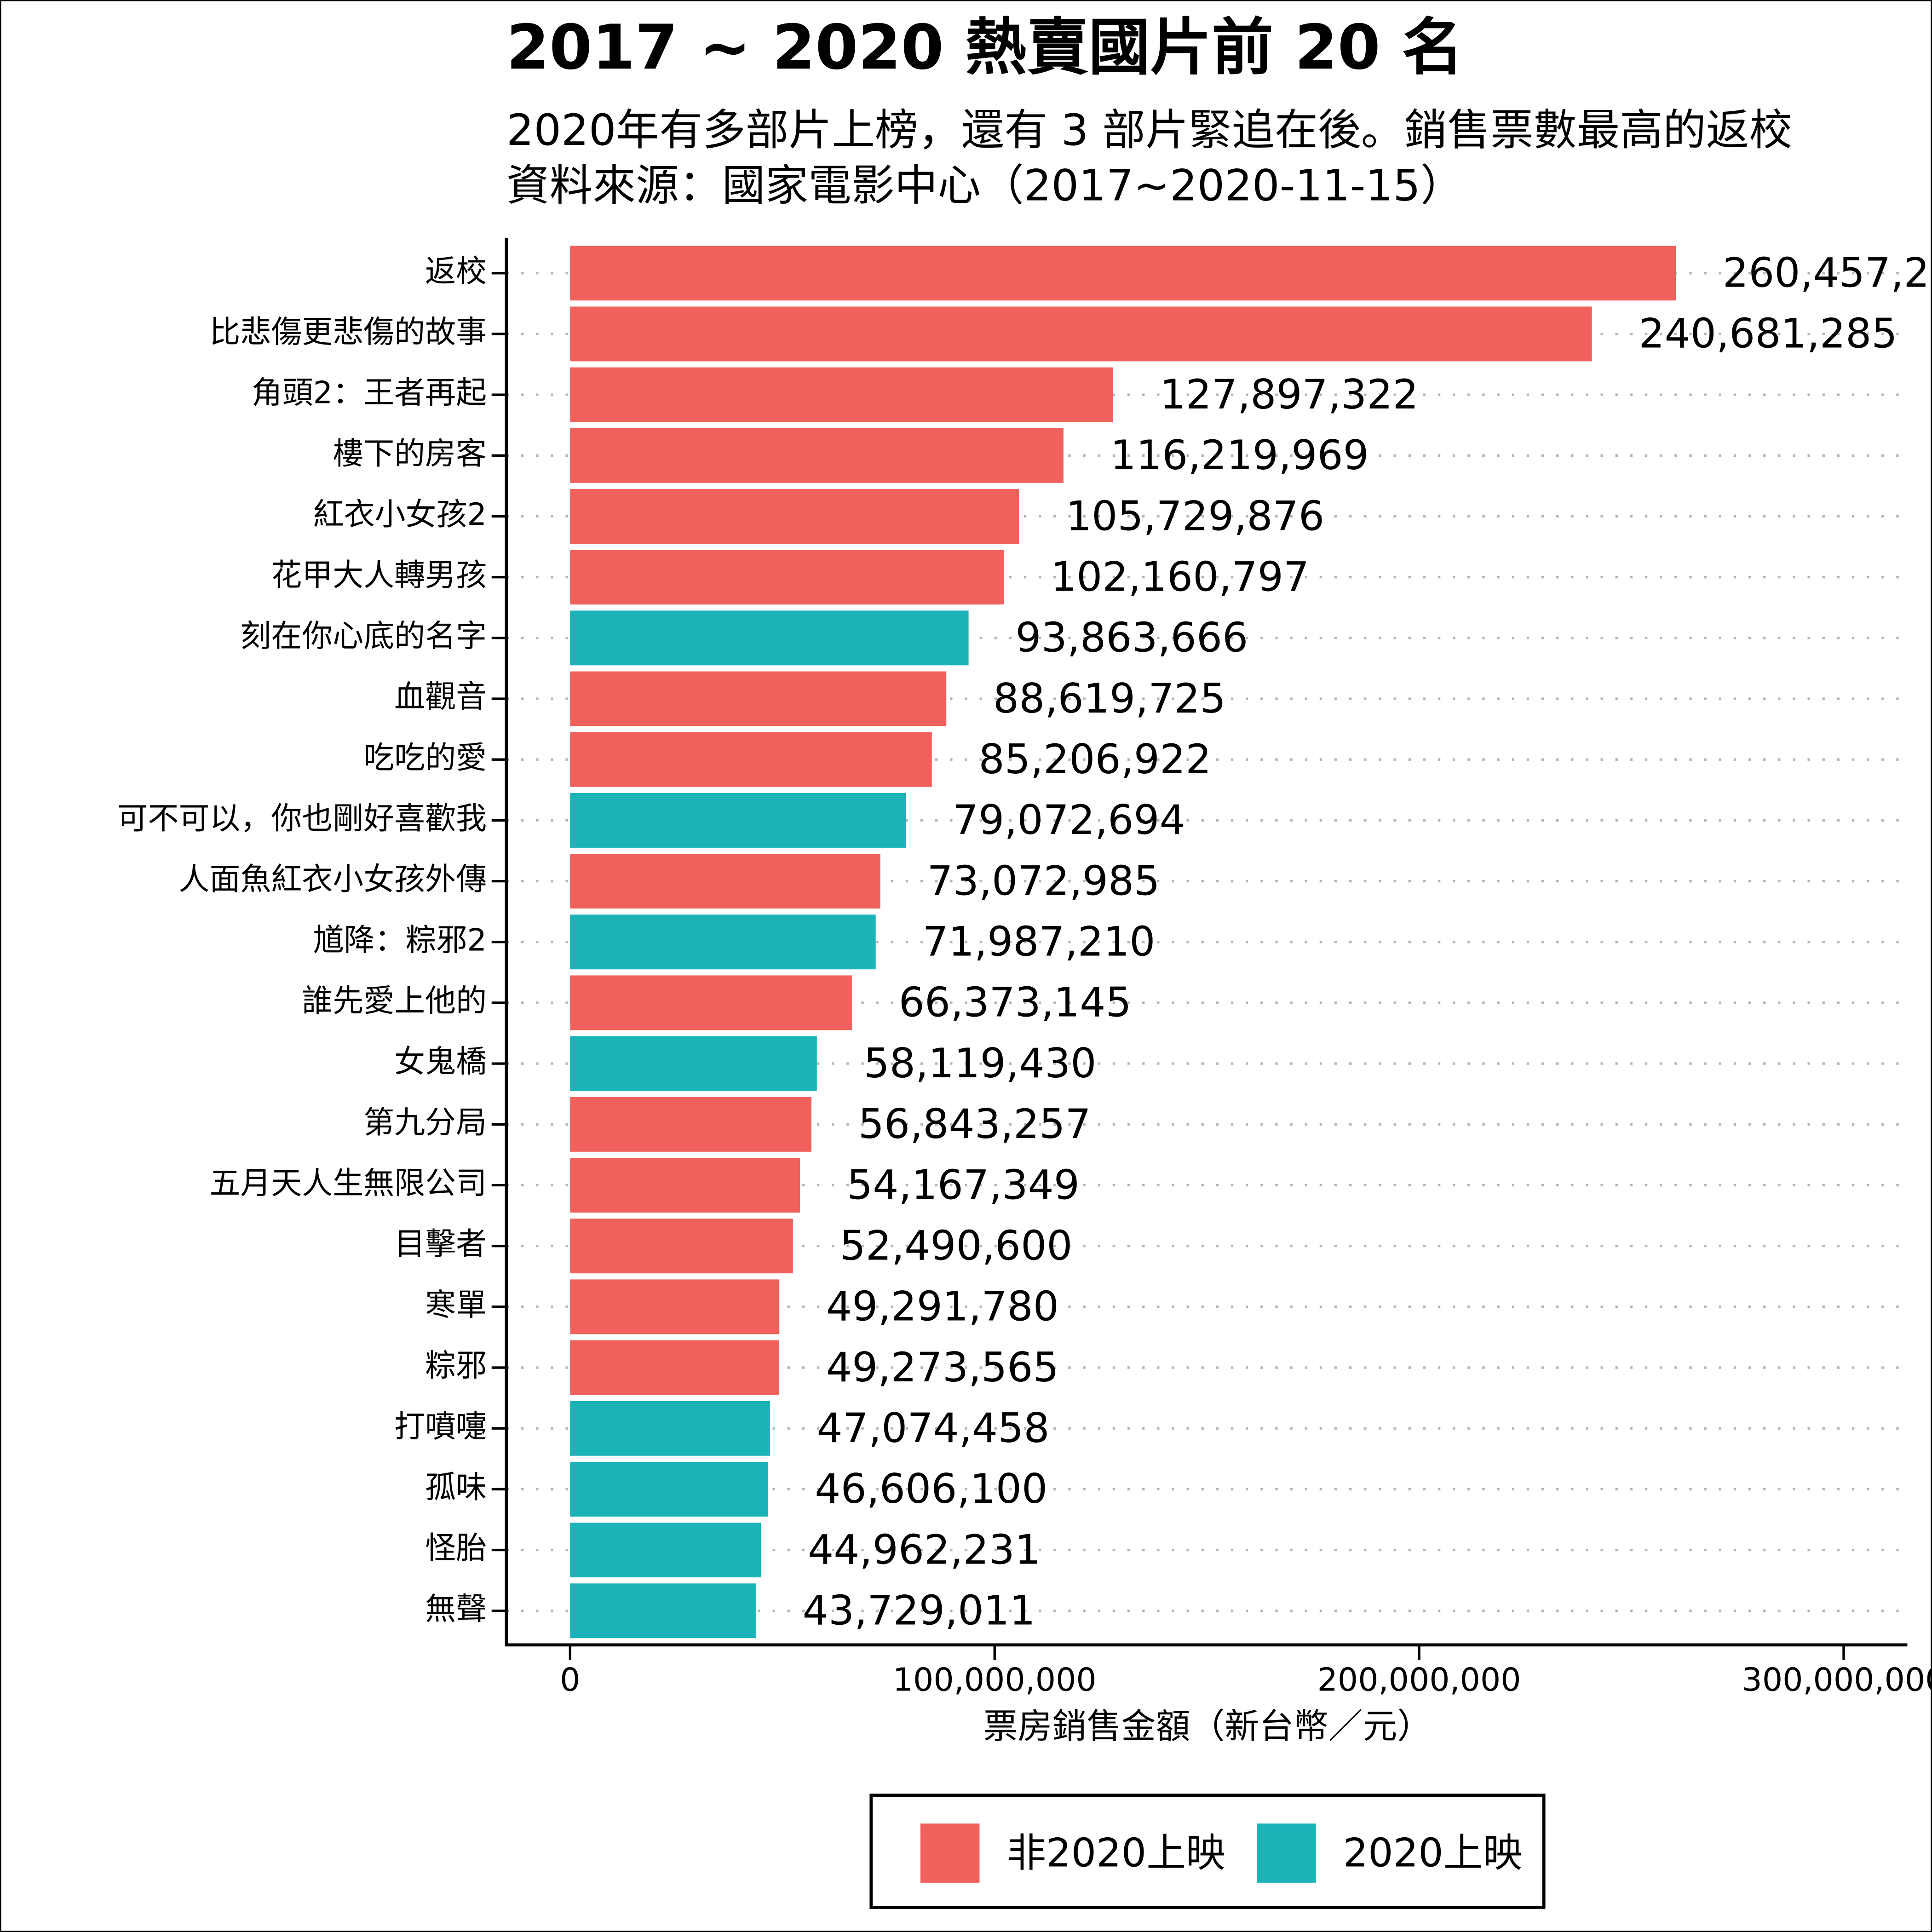 This screenshot has width=1932, height=1932. What do you see at coordinates (1433, 1853) in the screenshot?
I see `legend-label: 2020上映` at bounding box center [1433, 1853].